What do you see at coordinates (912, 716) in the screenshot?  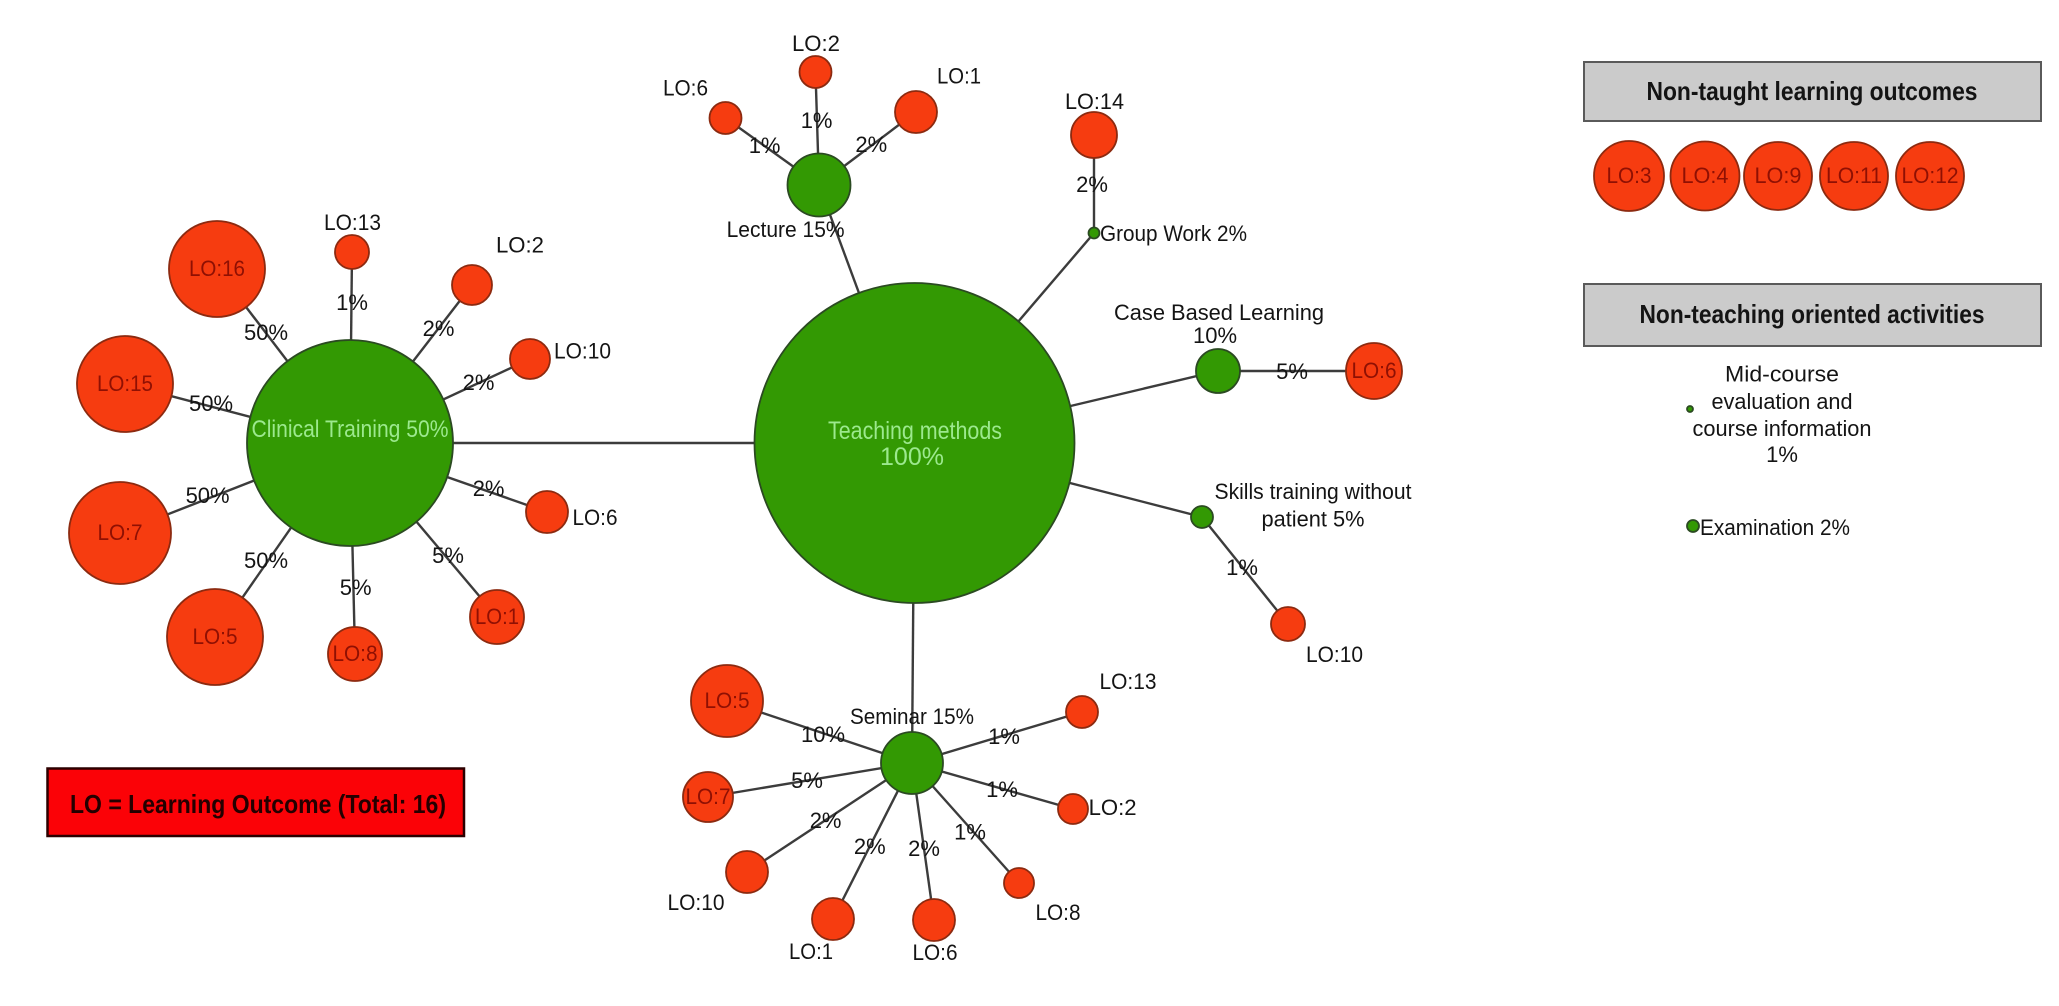 I see `svg-text: Seminar 15%` at bounding box center [912, 716].